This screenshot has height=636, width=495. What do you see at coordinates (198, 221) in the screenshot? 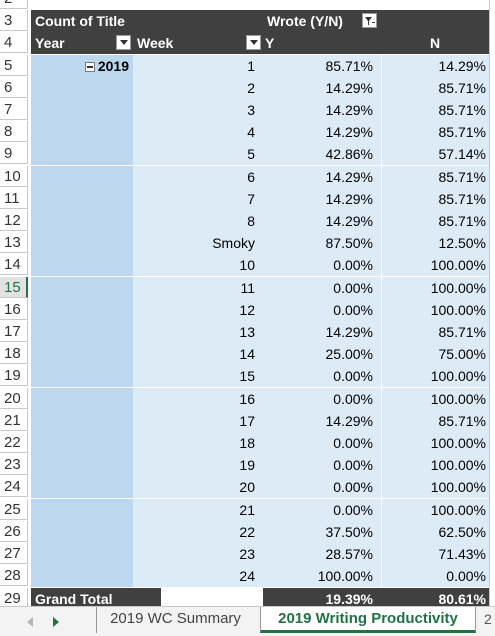
I see `week-cell: 8` at bounding box center [198, 221].